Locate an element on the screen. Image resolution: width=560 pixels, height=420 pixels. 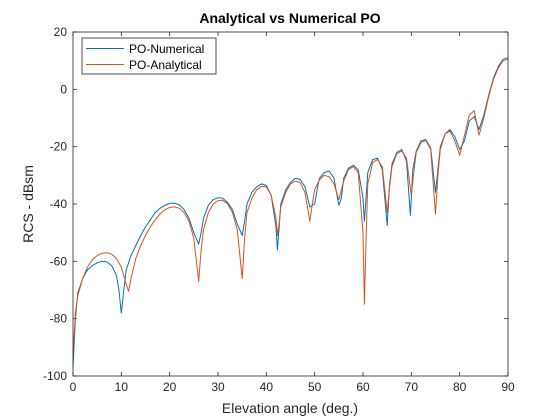
x-tick-label: 70 is located at coordinates (412, 387).